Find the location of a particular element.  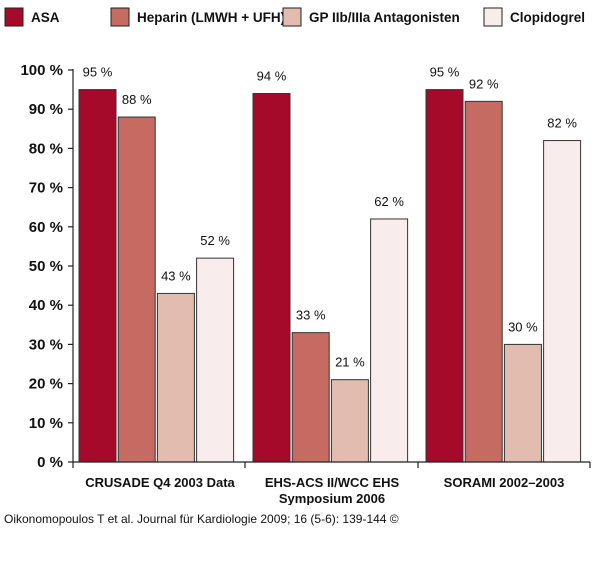

category-label-2: EHS-ACS II/WCC EHS is located at coordinates (332, 482).